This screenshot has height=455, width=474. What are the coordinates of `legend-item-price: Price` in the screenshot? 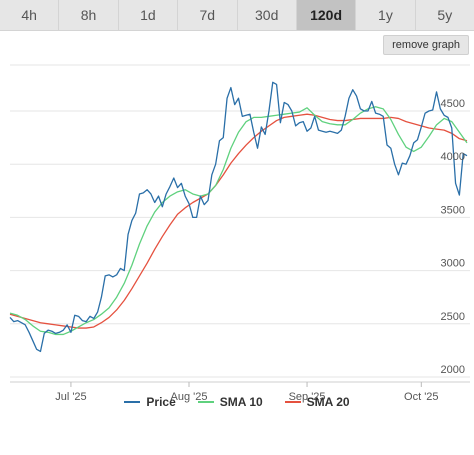 It's located at (150, 402).